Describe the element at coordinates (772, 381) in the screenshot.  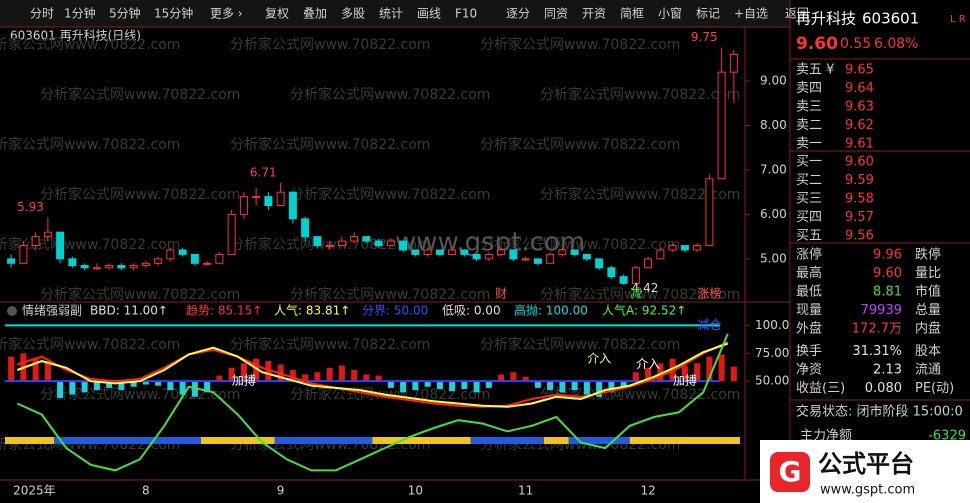
I see `y-tick-label: 50.00` at that location.